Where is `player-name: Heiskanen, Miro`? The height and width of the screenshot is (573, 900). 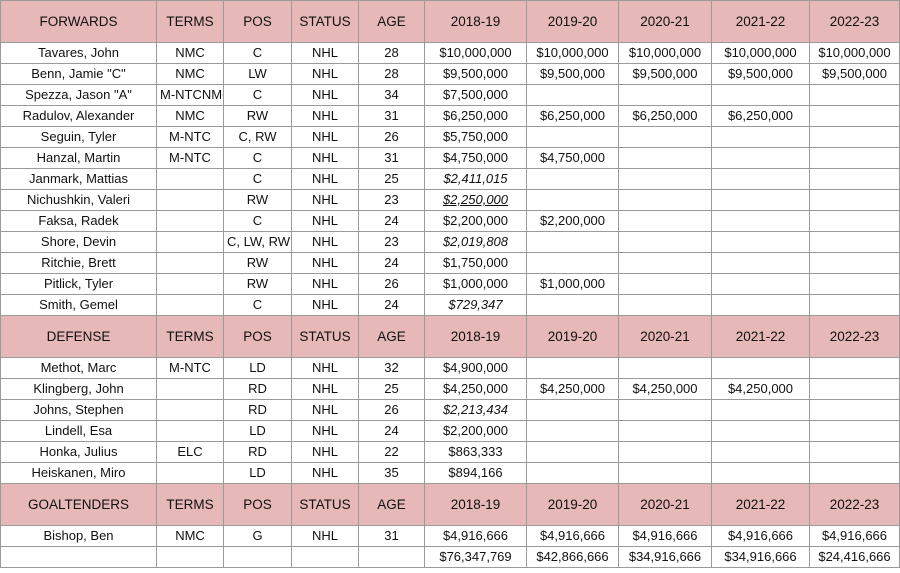 player-name: Heiskanen, Miro is located at coordinates (78, 473).